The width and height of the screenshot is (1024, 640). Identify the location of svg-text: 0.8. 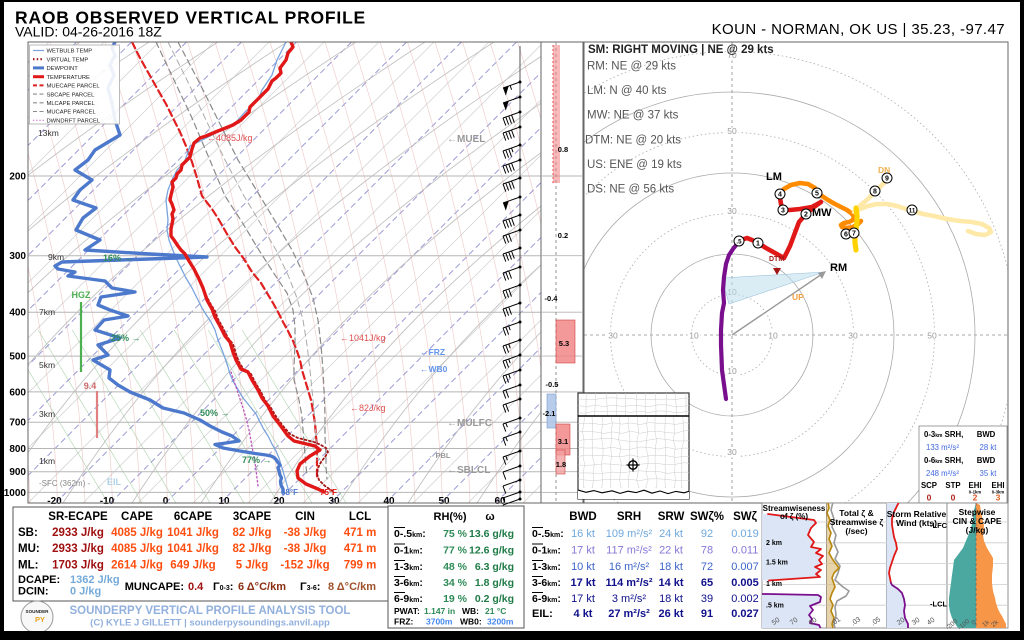
(563, 149).